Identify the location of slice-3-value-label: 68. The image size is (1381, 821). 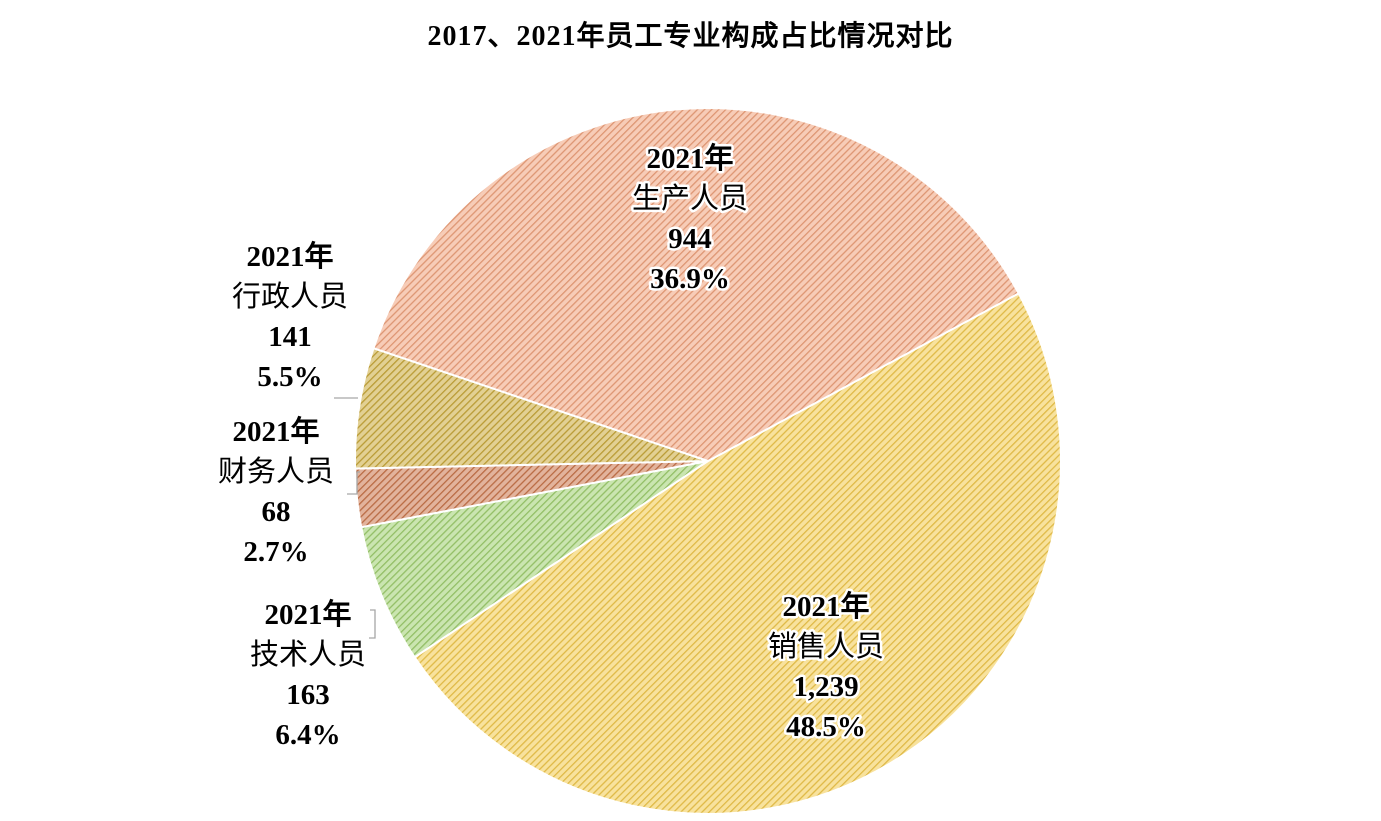
(276, 512).